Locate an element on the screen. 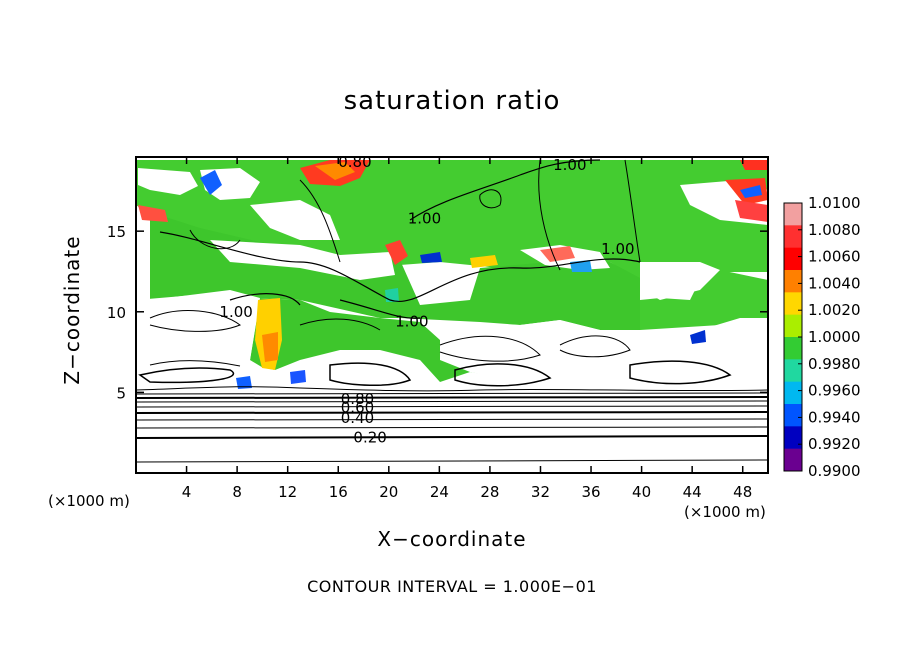 Image resolution: width=904 pixels, height=654 pixels. saturated-region-east is located at coordinates (704, 300).